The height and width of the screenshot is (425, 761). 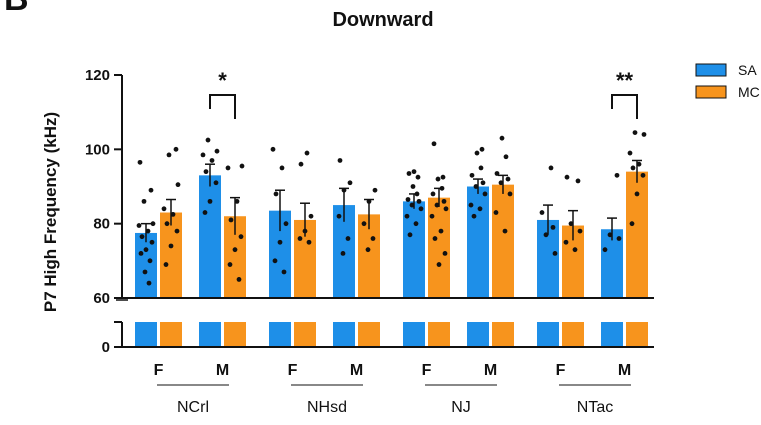 I want to click on bar-ntac-f-sa, so click(x=548, y=258).